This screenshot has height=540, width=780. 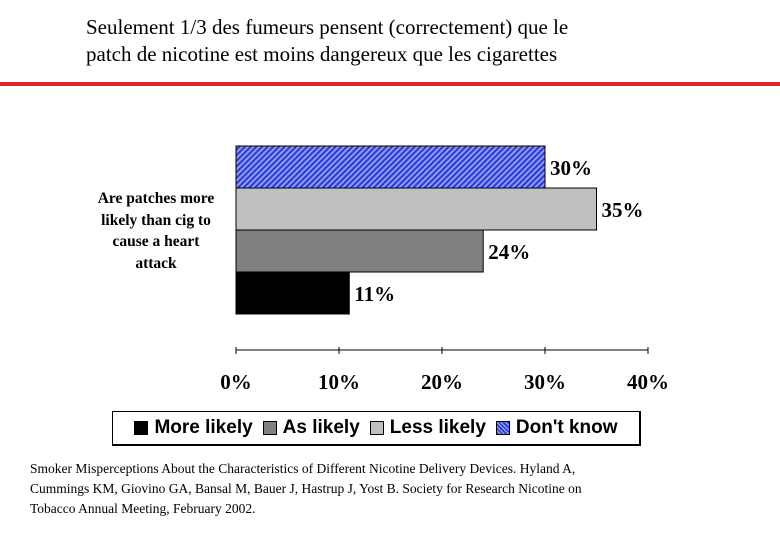 I want to click on title-divider, so click(x=390, y=84).